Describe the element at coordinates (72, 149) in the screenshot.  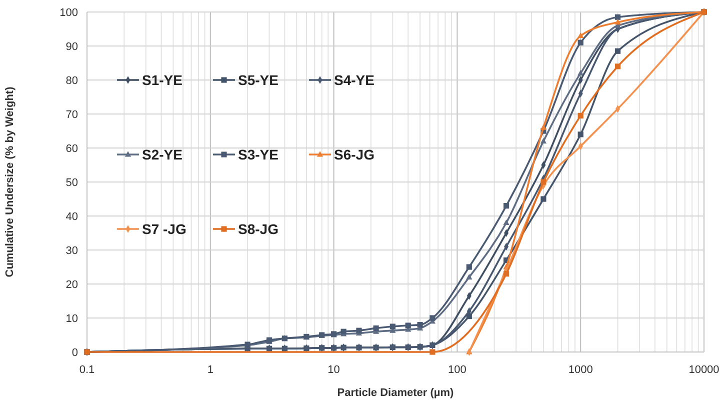
I see `y-tick-label: 60` at that location.